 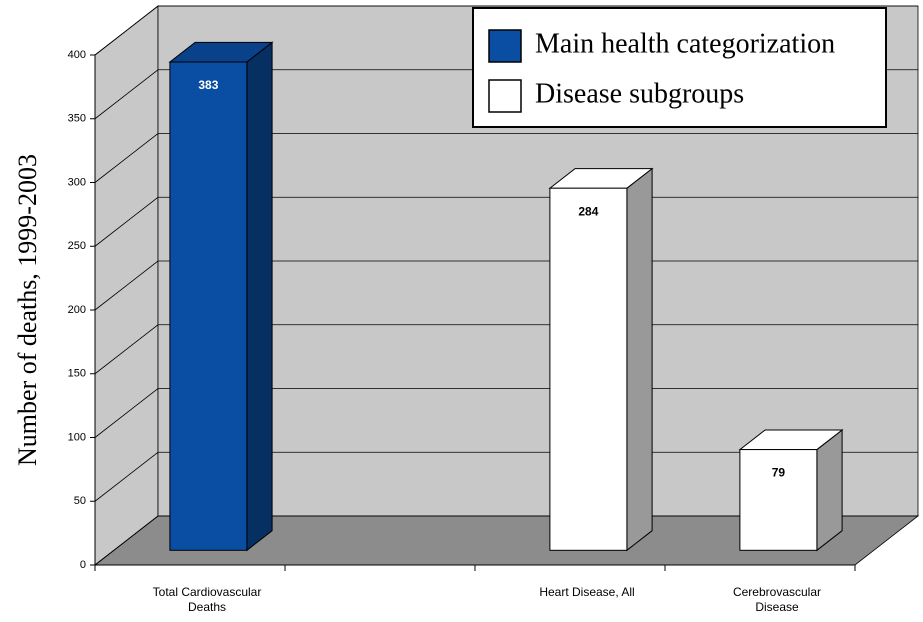 I want to click on y-tick-label: 250, so click(x=77, y=246).